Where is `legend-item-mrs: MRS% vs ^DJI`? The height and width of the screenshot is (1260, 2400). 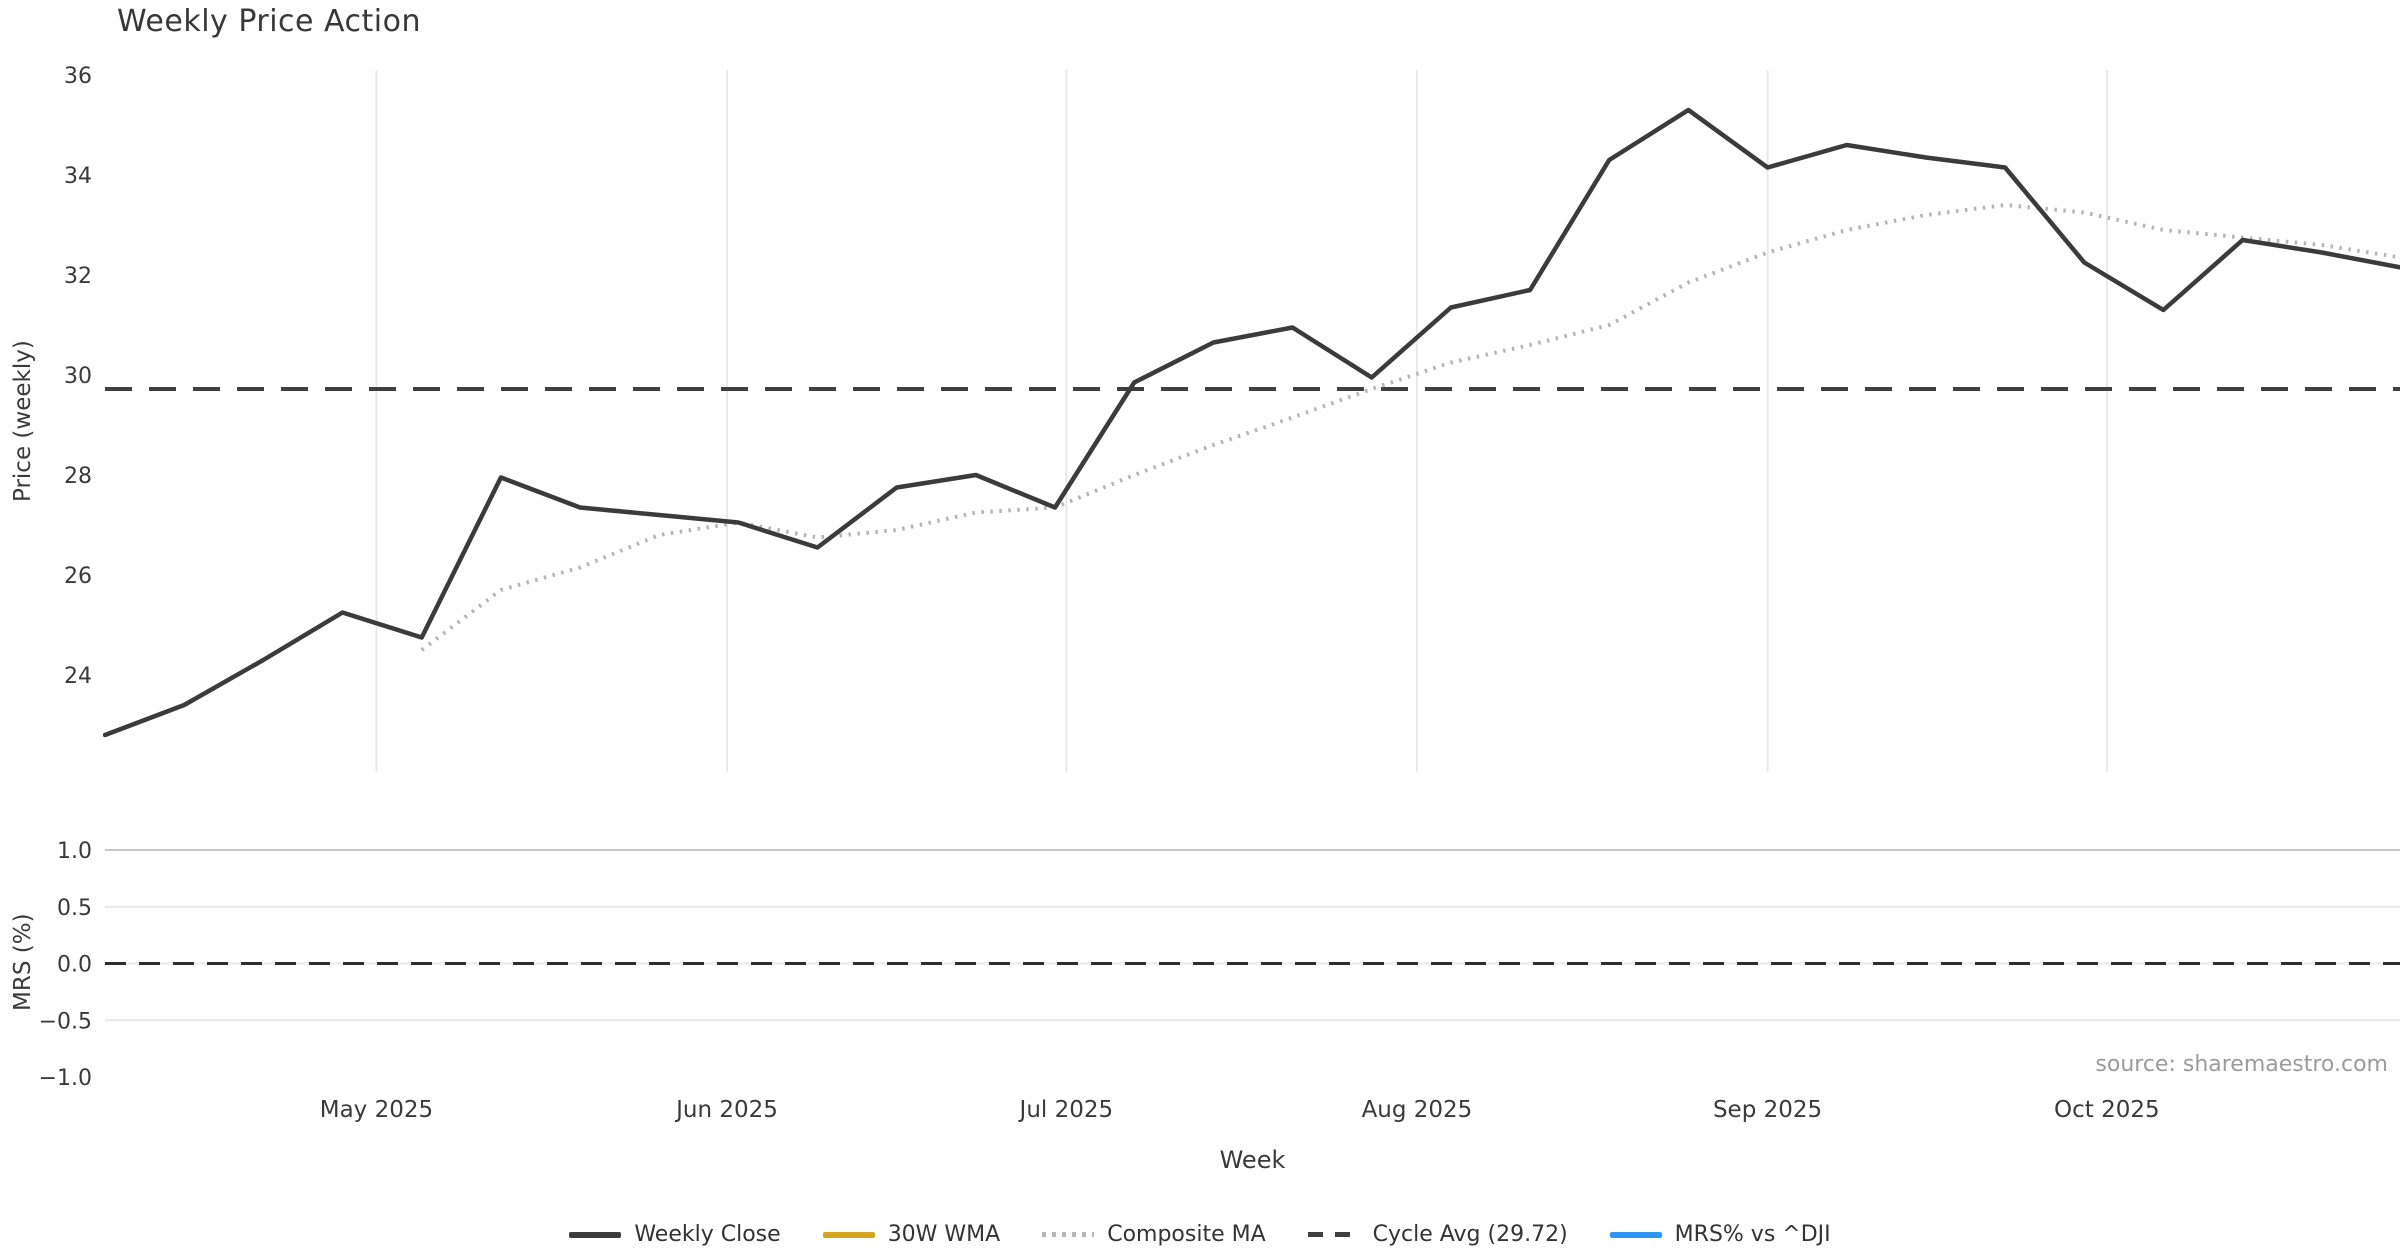 legend-item-mrs: MRS% vs ^DJI is located at coordinates (1720, 1234).